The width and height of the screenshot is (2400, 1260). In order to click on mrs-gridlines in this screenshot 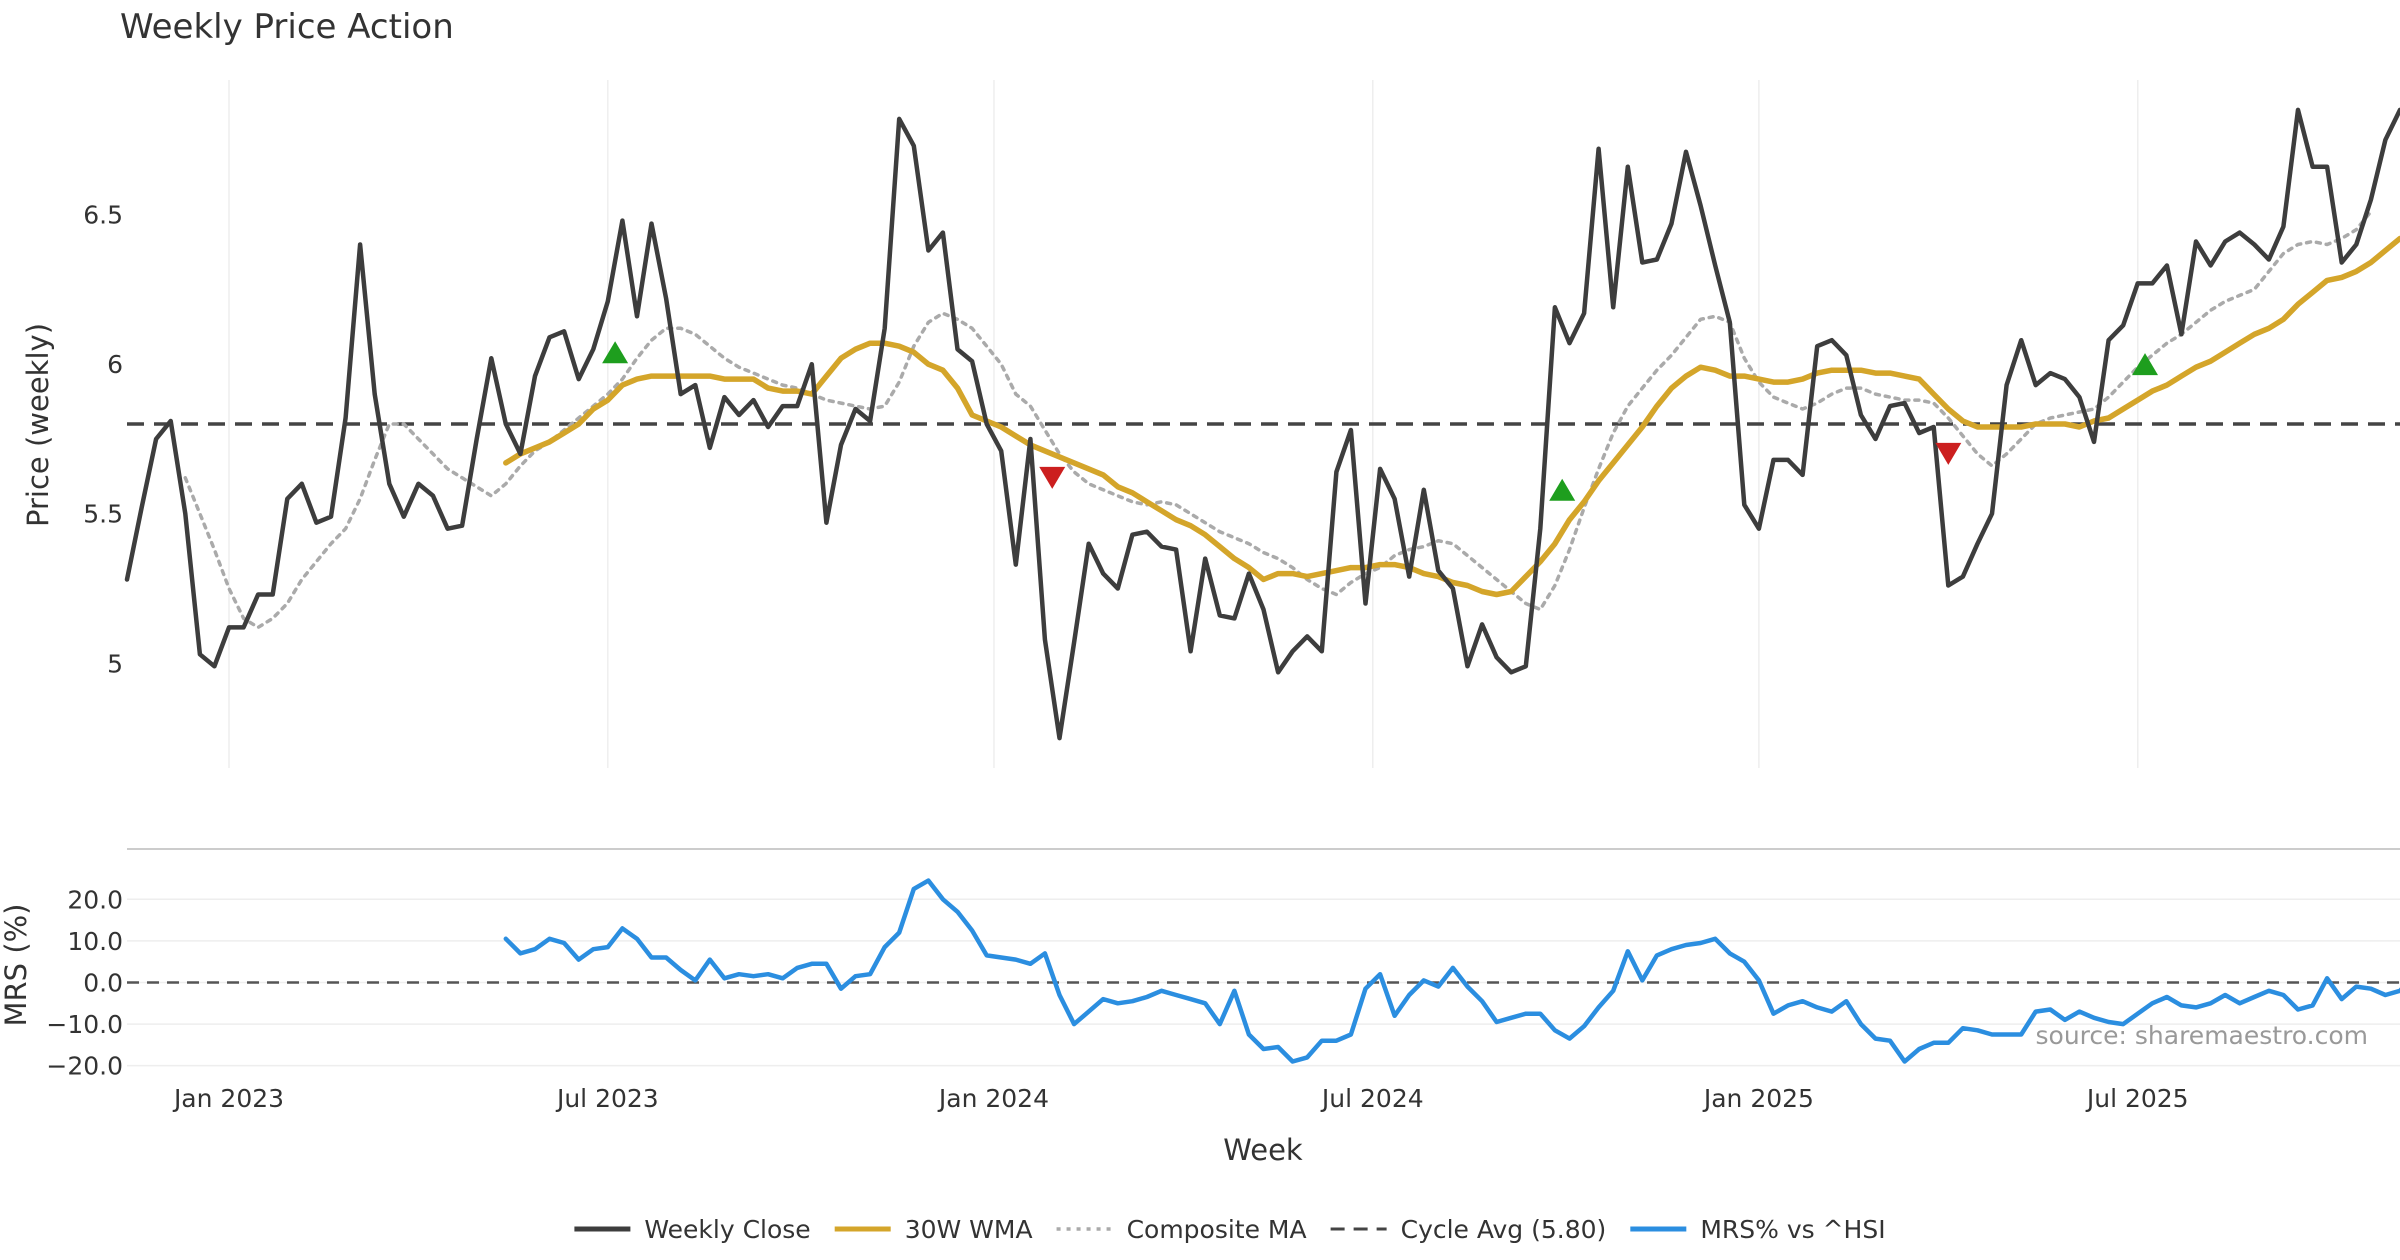, I will do `click(1263, 982)`.